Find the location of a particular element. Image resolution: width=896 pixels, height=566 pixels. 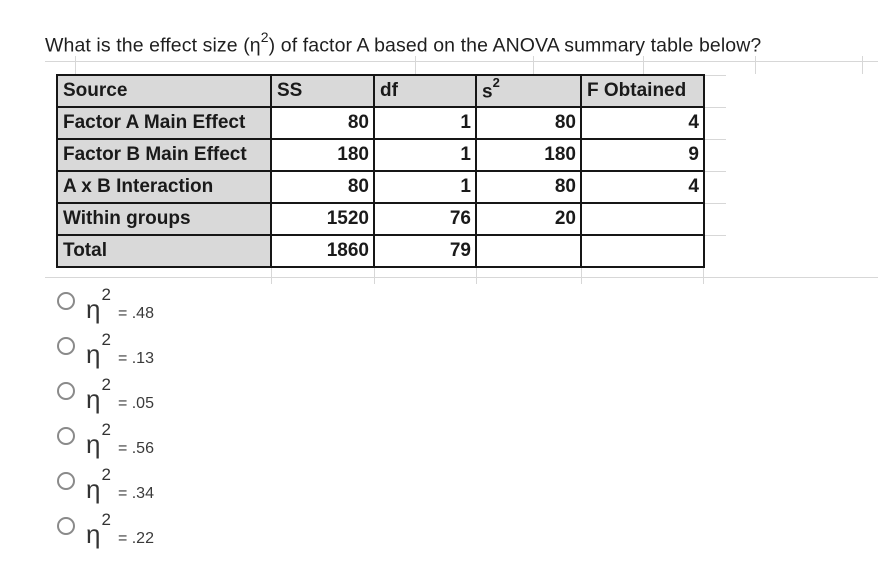

option-value: = .34 is located at coordinates (135, 493).